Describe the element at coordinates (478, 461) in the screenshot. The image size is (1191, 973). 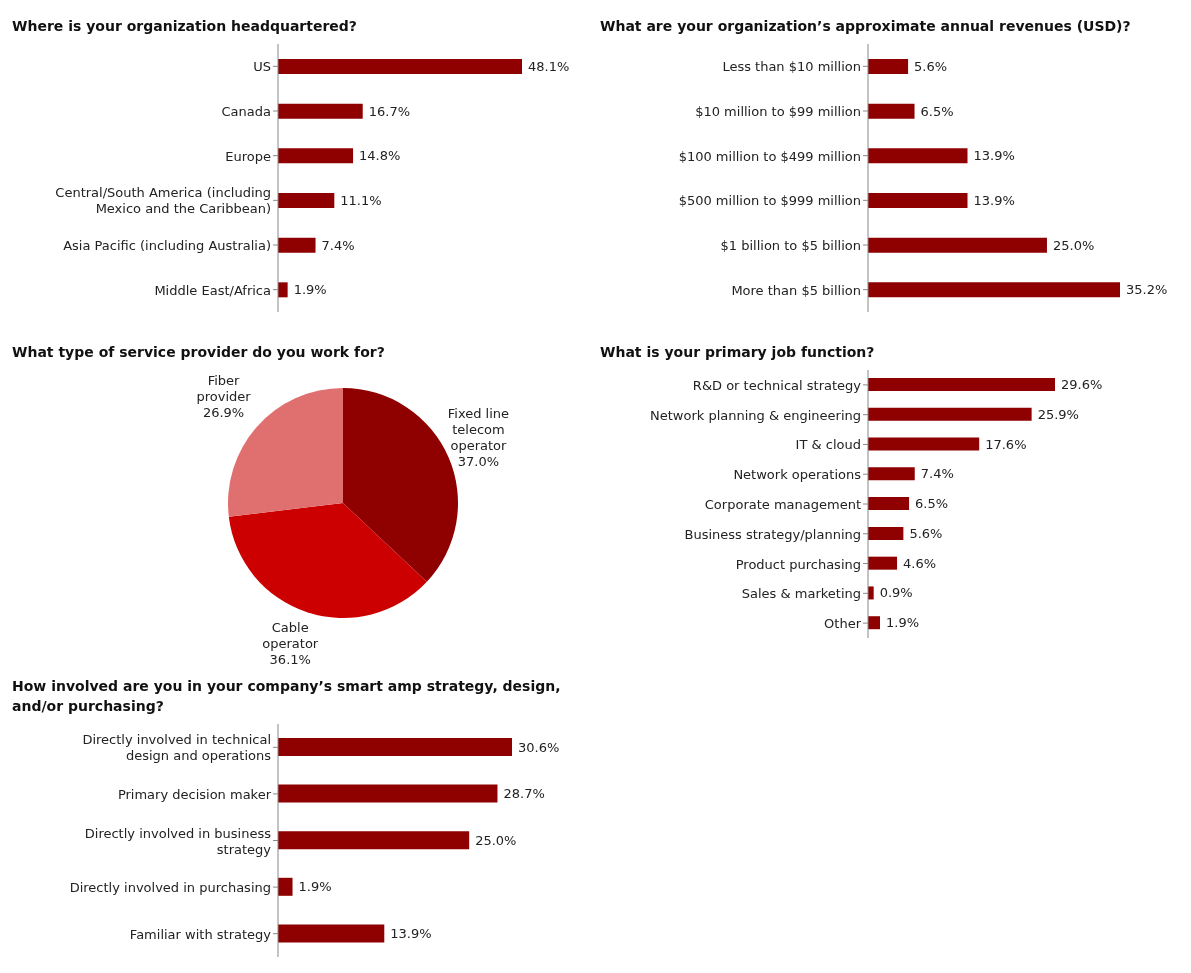
I see `data-label: 37.0%` at that location.